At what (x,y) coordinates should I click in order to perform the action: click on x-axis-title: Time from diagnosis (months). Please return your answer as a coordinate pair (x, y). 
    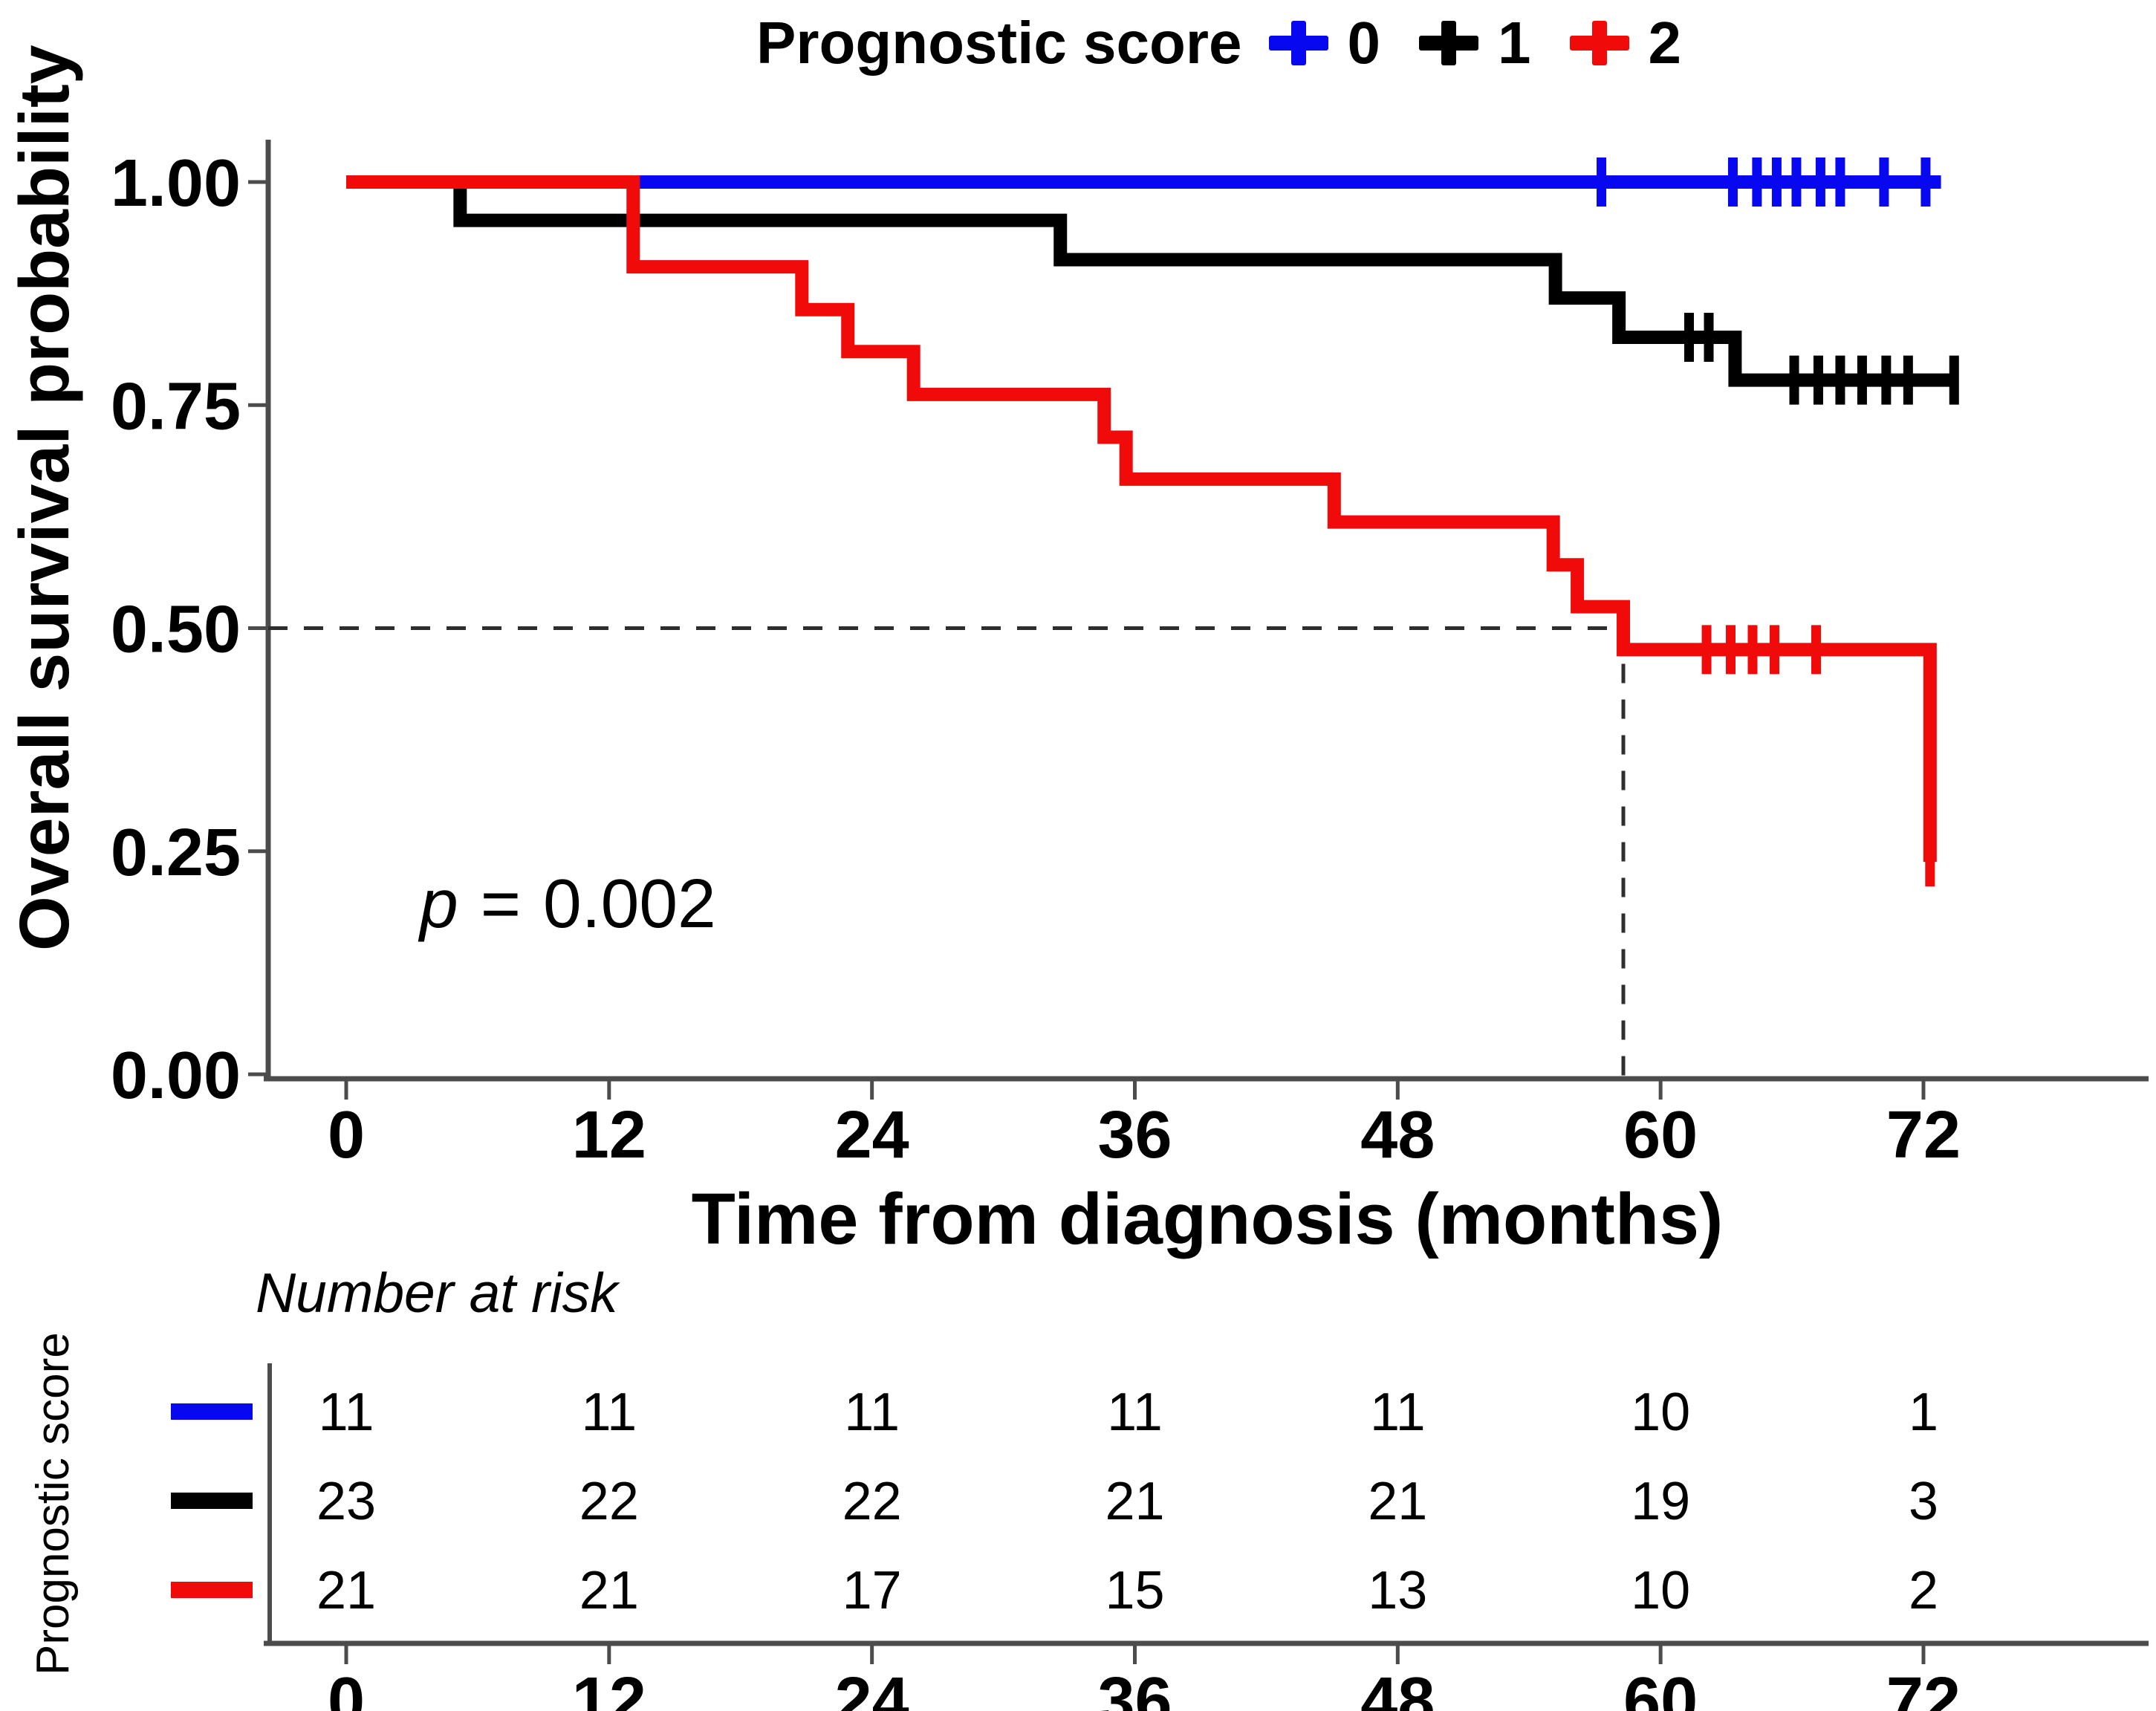
    Looking at the image, I should click on (1207, 1218).